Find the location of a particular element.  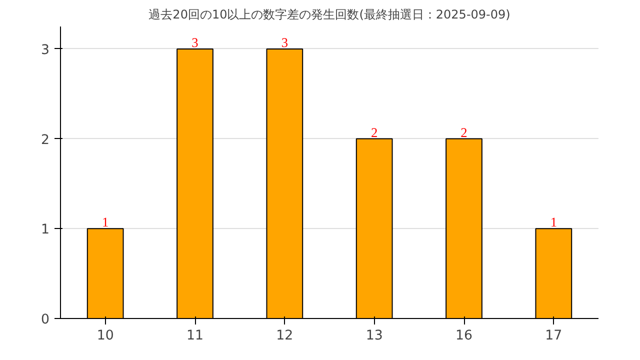

y-tick-label: 1 is located at coordinates (45, 230).